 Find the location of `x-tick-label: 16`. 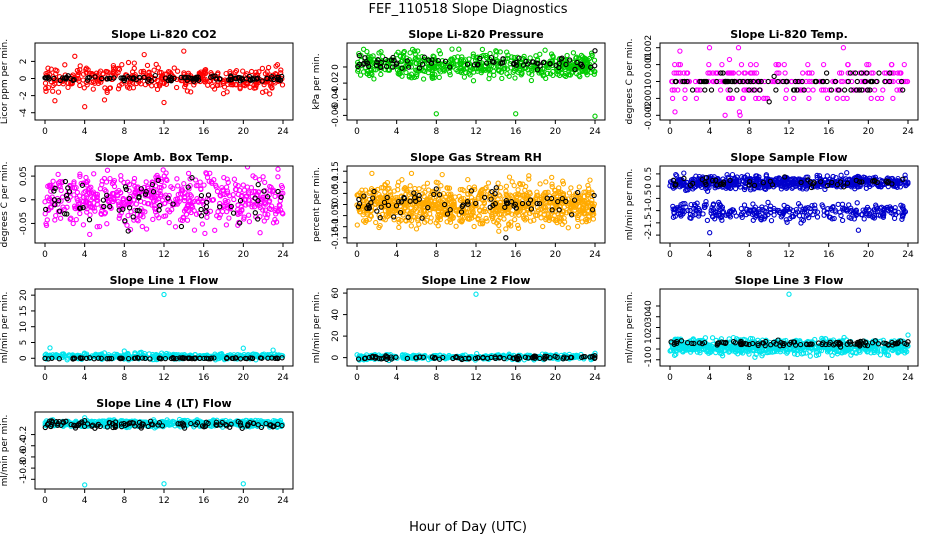

x-tick-label: 16 is located at coordinates (516, 132).